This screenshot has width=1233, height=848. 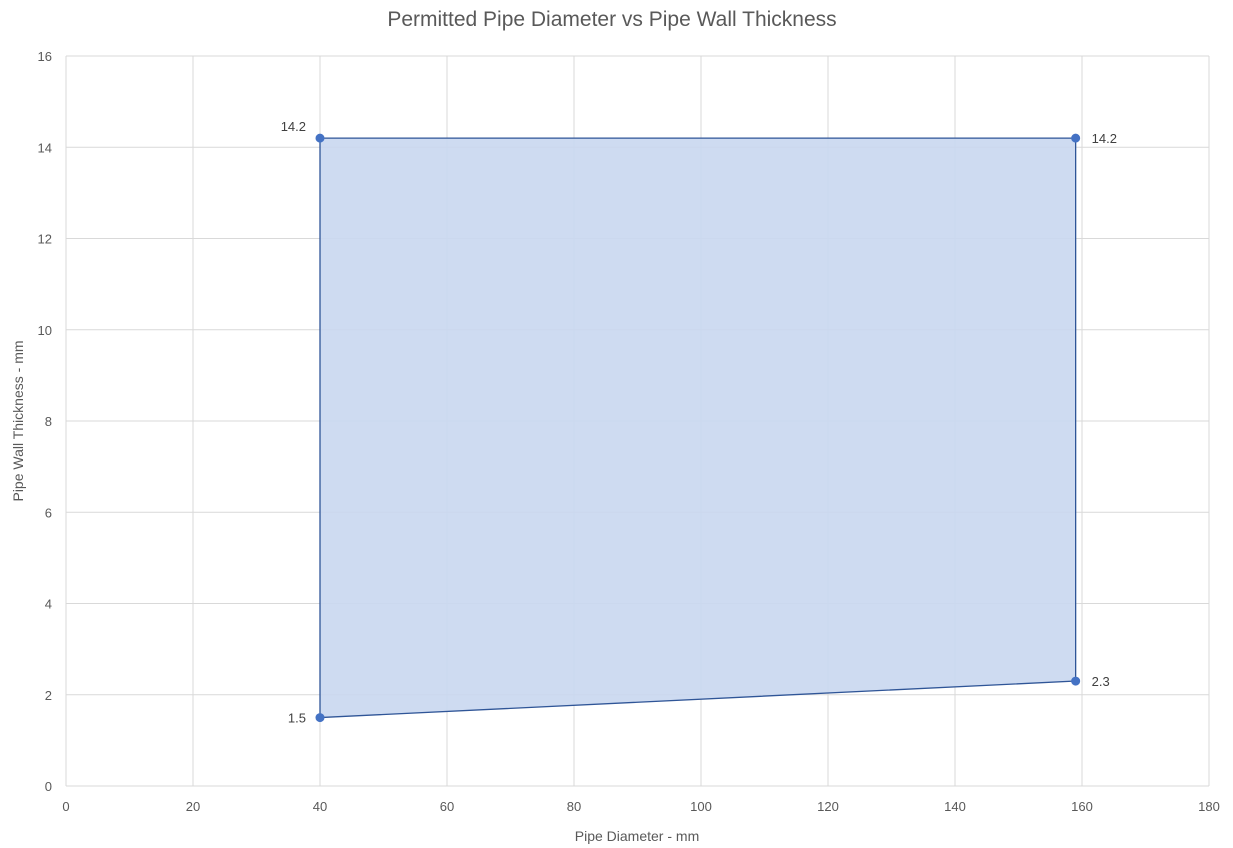 I want to click on y-axis-title: Pipe Wall Thickness - mm, so click(x=18, y=420).